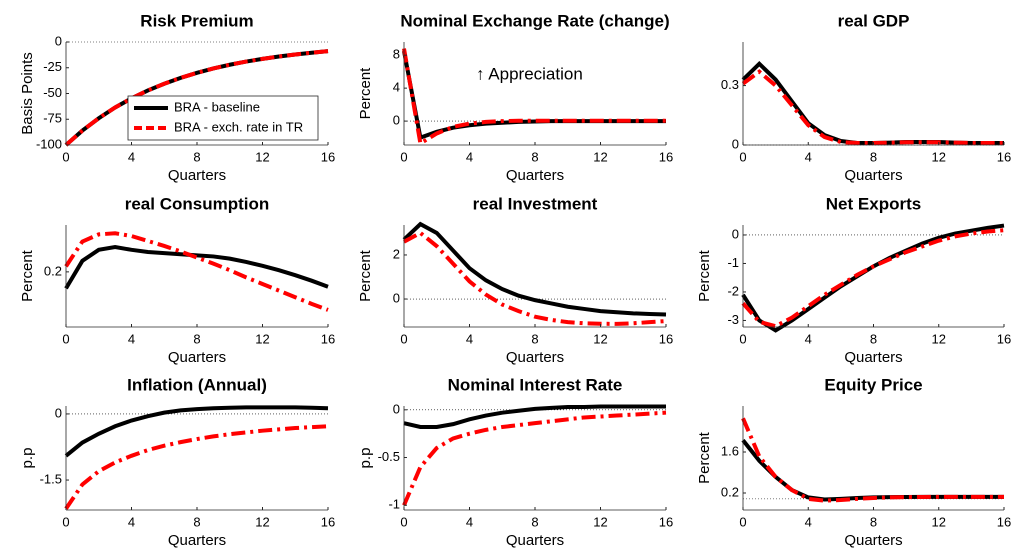 The image size is (1013, 555). I want to click on y-tick-label: 8, so click(396, 54).